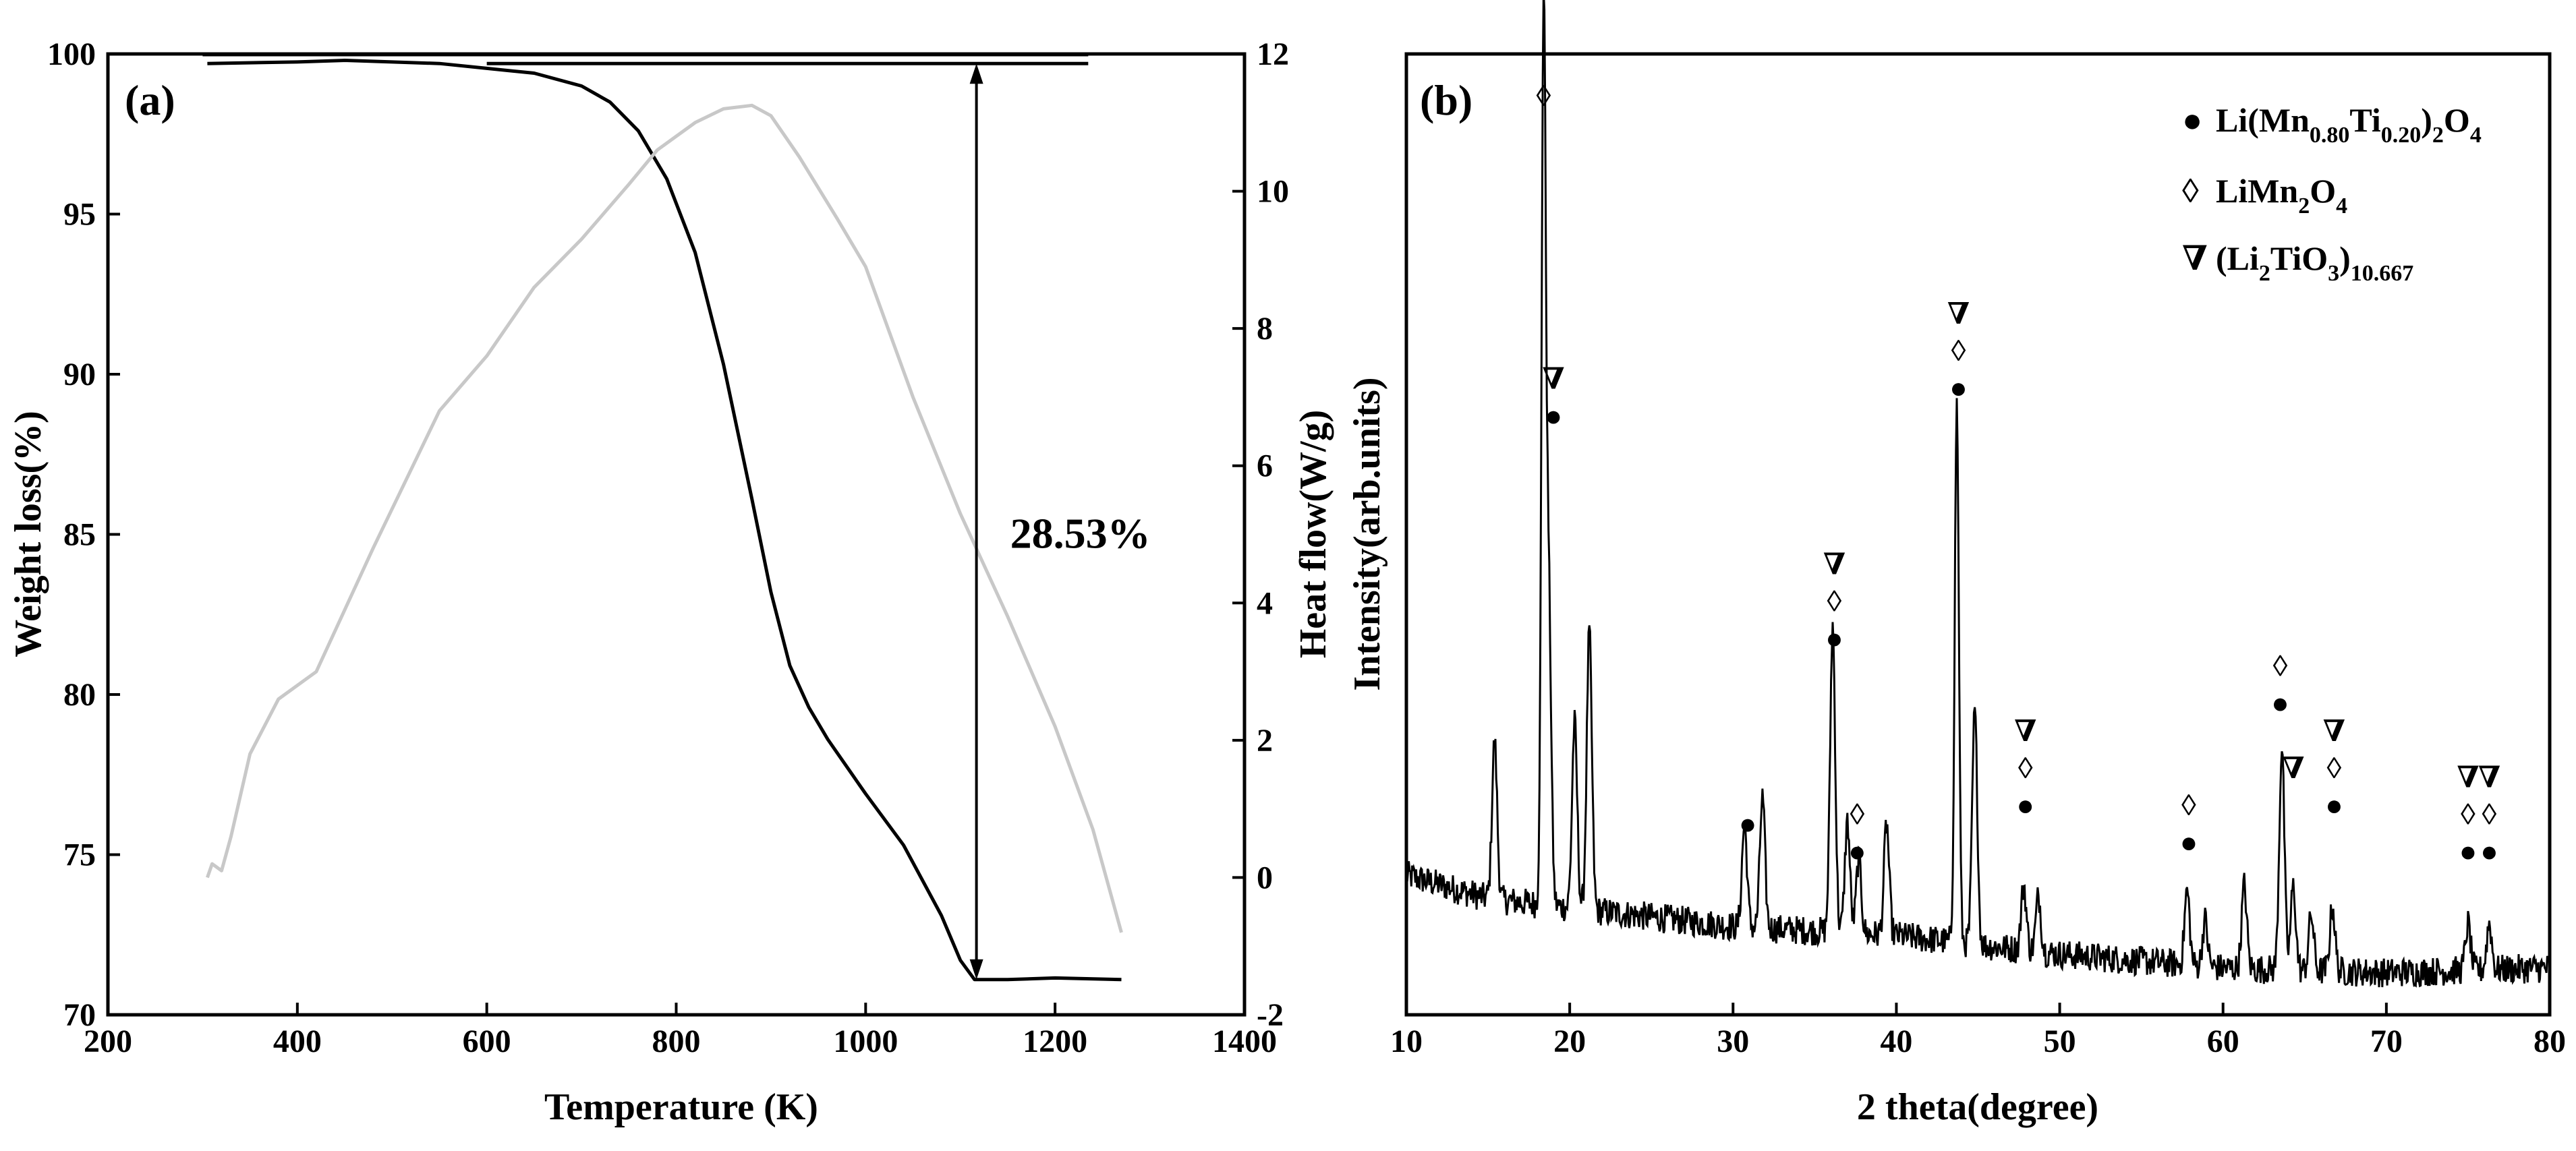 This screenshot has height=1151, width=2576. What do you see at coordinates (2349, 124) in the screenshot?
I see `legend-label-li-mn-ti-o4: Li(Mn0.80Ti0.20)2O4` at bounding box center [2349, 124].